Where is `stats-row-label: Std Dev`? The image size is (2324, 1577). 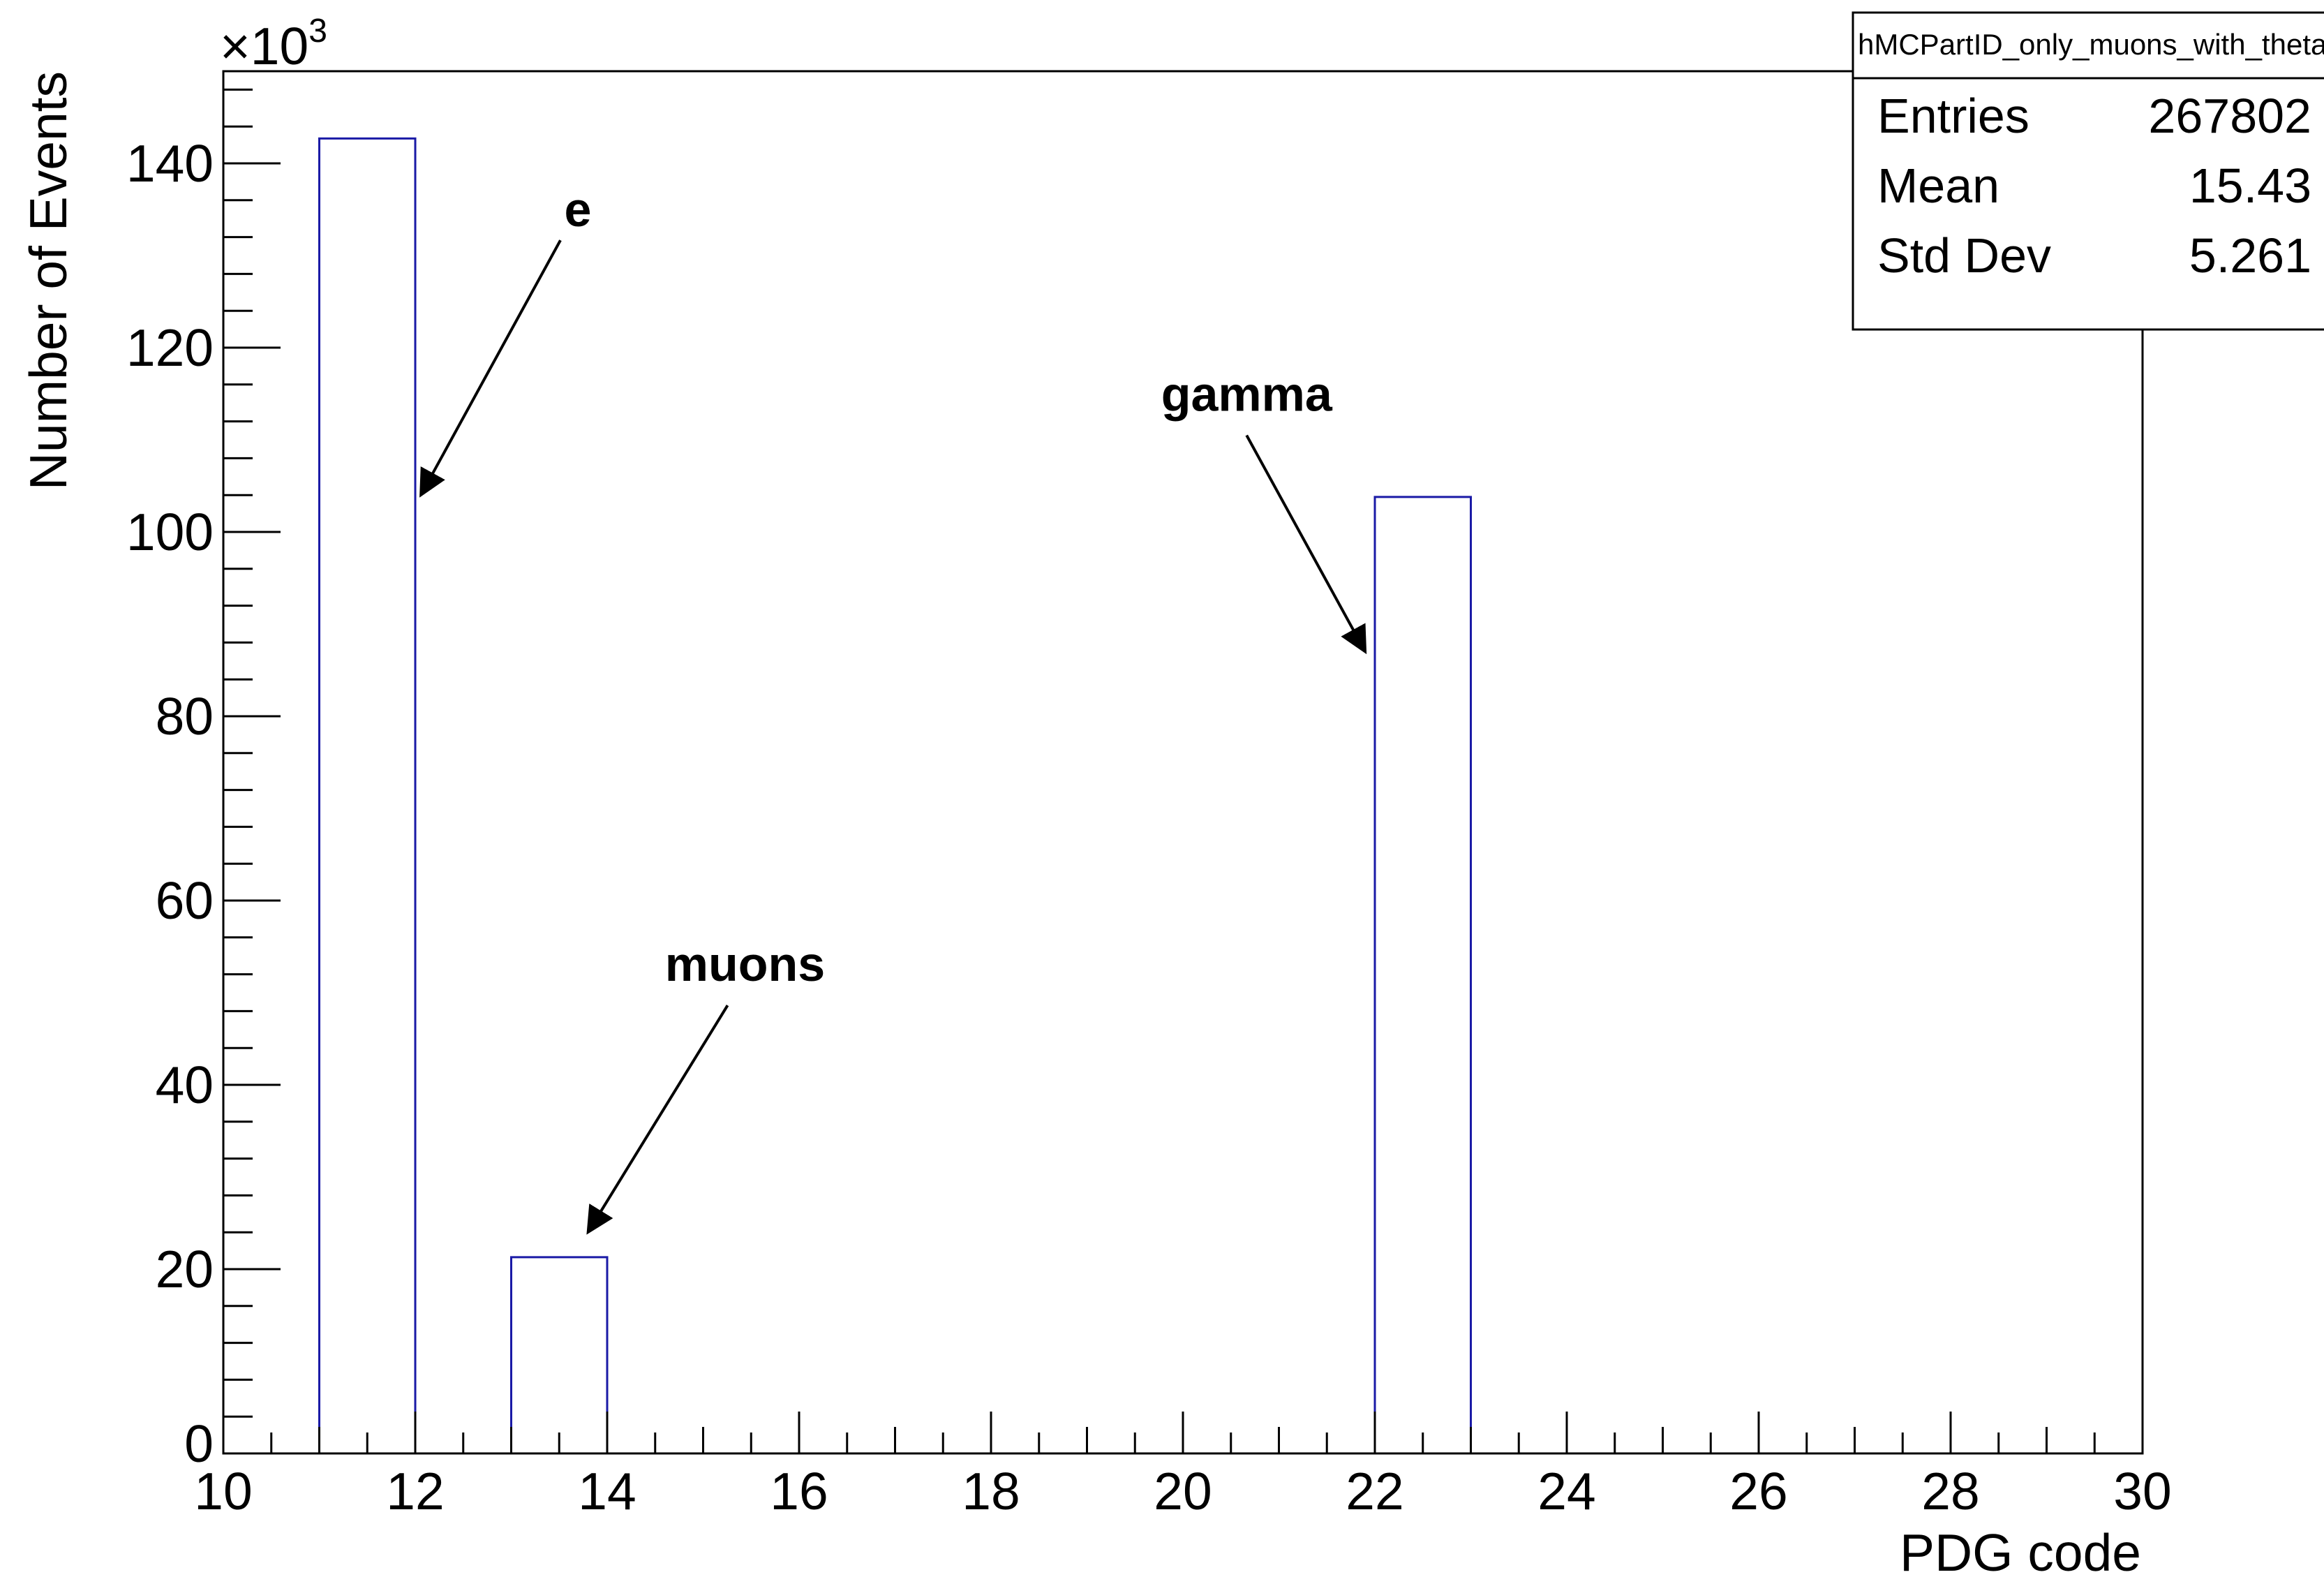
stats-row-label: Std Dev is located at coordinates (1964, 255).